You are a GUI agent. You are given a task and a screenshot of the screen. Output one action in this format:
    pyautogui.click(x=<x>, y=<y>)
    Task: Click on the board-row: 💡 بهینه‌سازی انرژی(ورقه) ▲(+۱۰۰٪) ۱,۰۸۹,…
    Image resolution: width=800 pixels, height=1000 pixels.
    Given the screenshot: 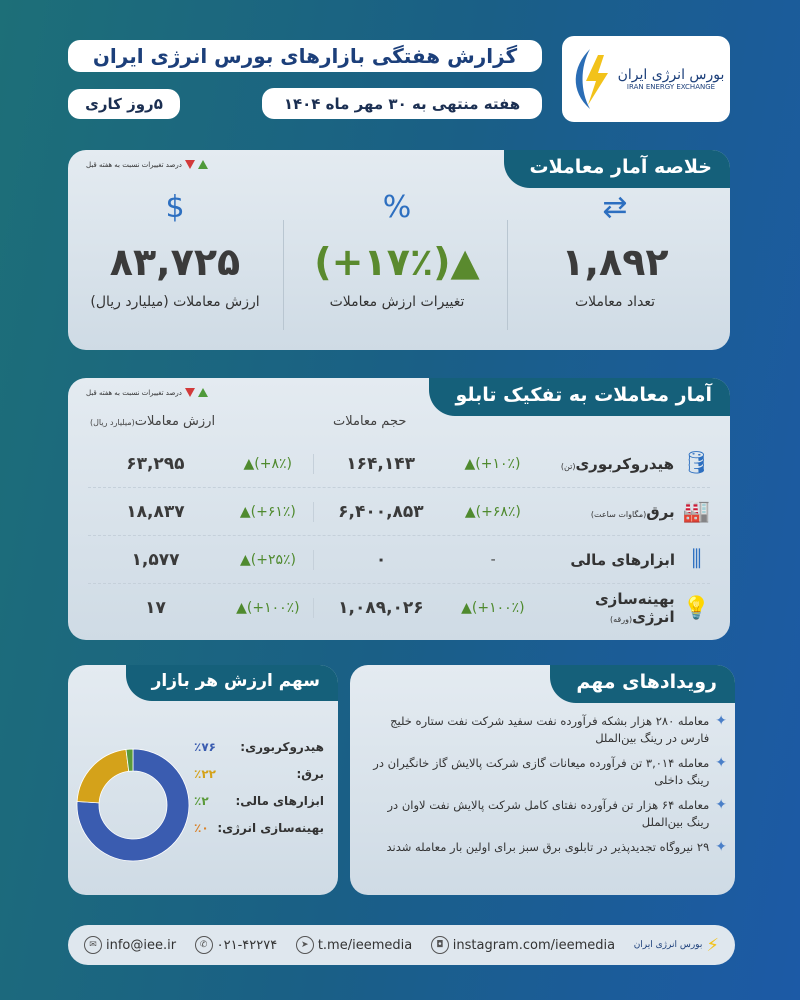 What is the action you would take?
    pyautogui.click(x=399, y=608)
    